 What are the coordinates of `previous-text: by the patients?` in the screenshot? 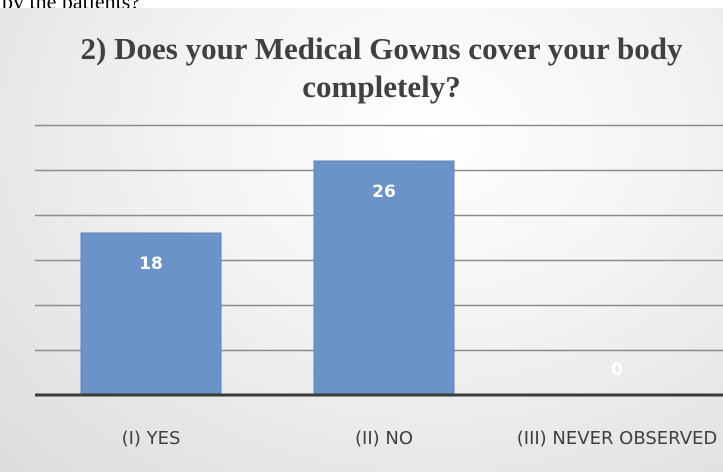 It's located at (71, 4).